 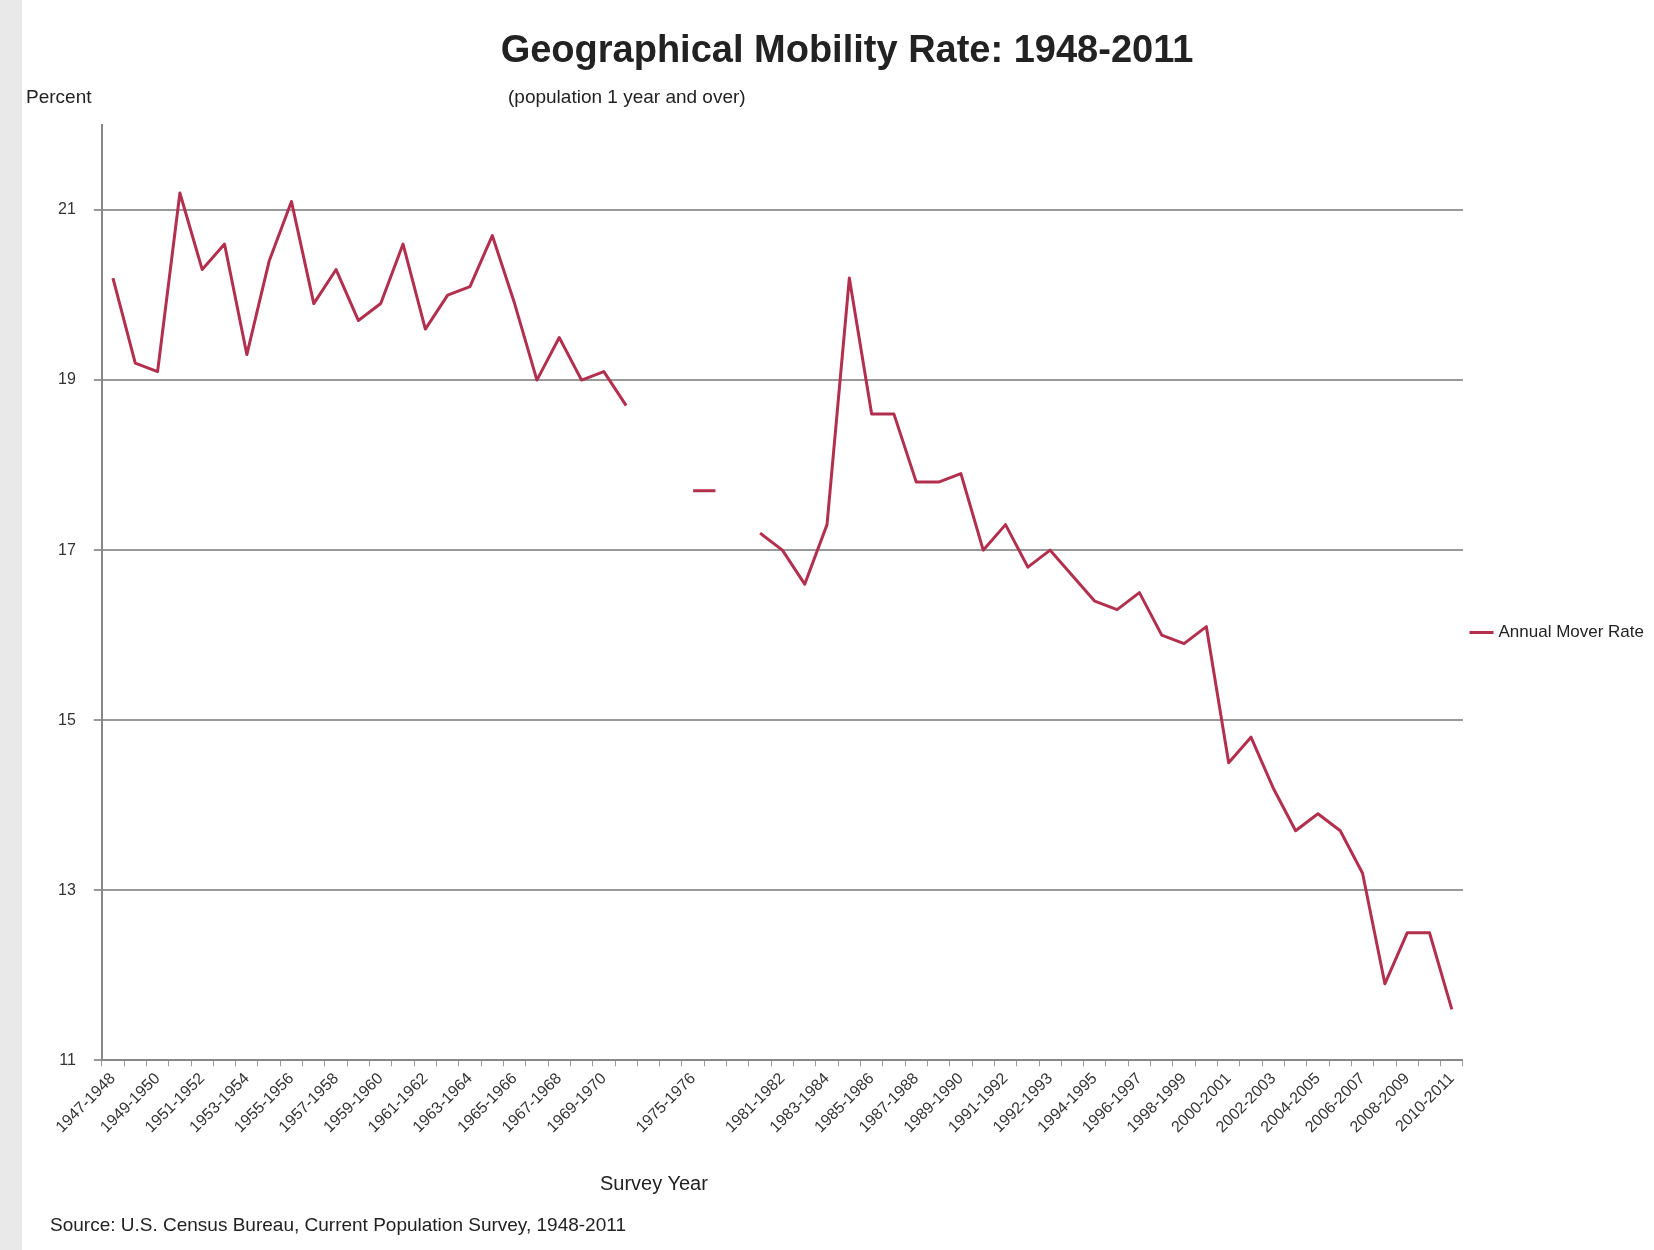 What do you see at coordinates (627, 97) in the screenshot?
I see `chart-subtitle: (population 1 year and over)` at bounding box center [627, 97].